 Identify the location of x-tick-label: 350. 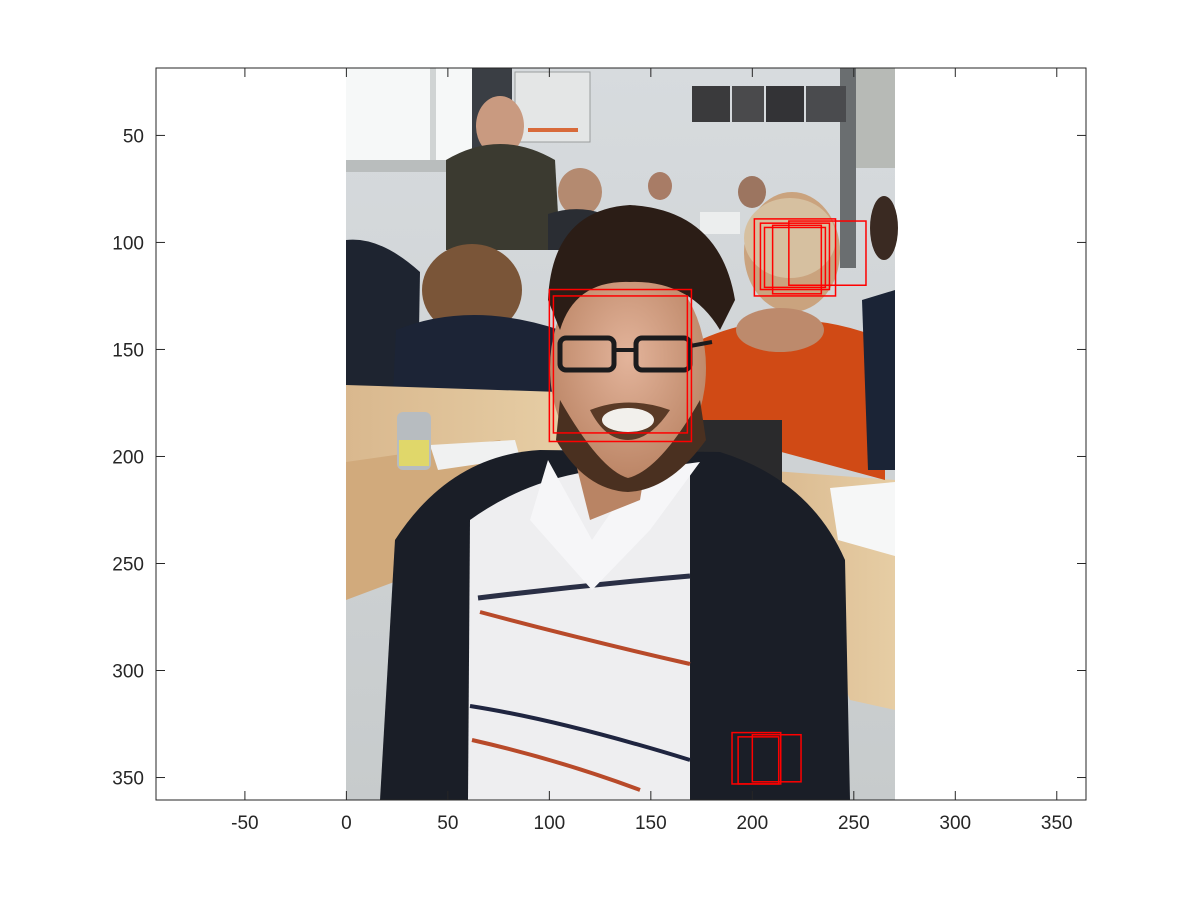
(1057, 823).